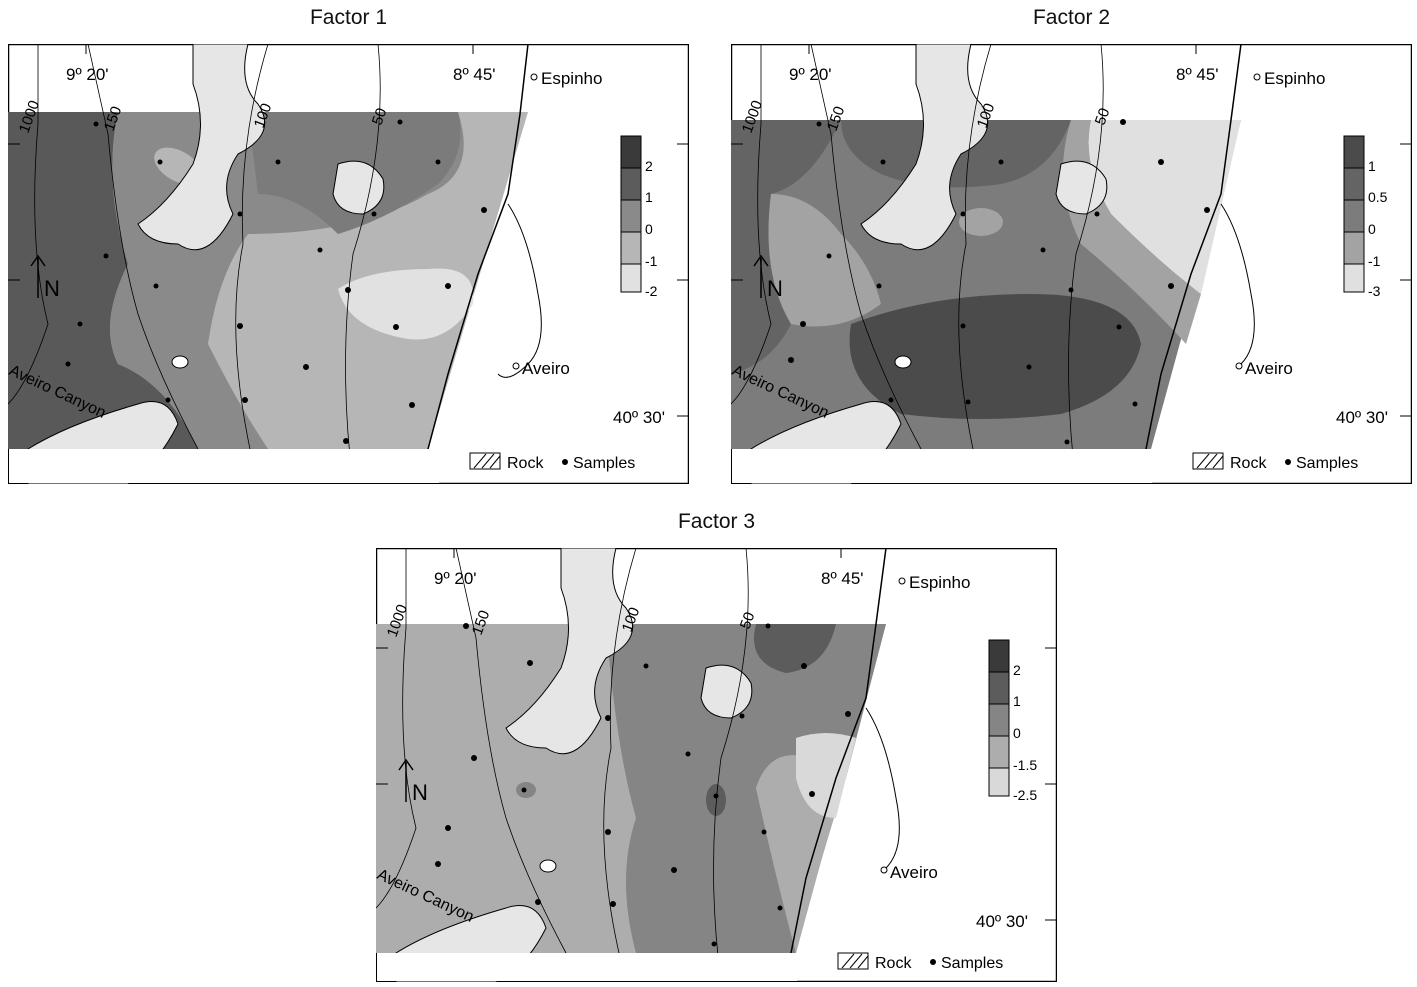 Image resolution: width=1417 pixels, height=987 pixels. What do you see at coordinates (643, 785) in the screenshot?
I see `f3-sample-points` at bounding box center [643, 785].